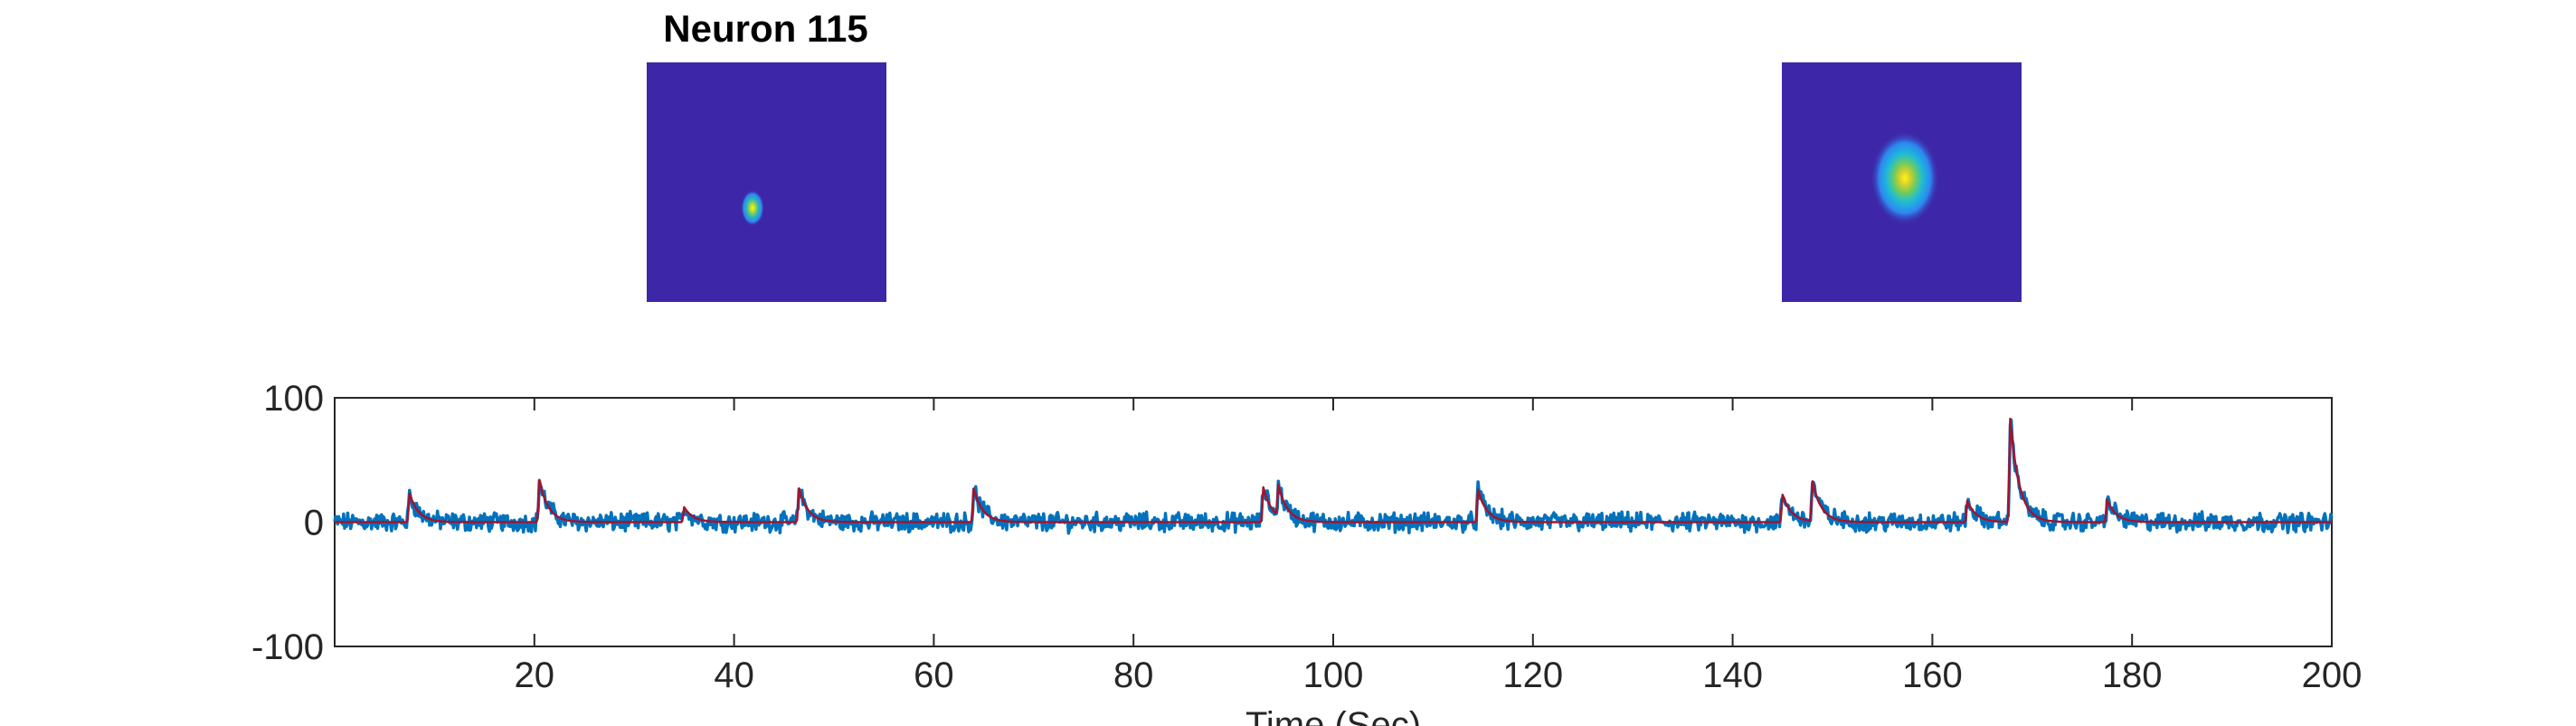 This screenshot has width=2576, height=726. I want to click on image-background, so click(767, 182).